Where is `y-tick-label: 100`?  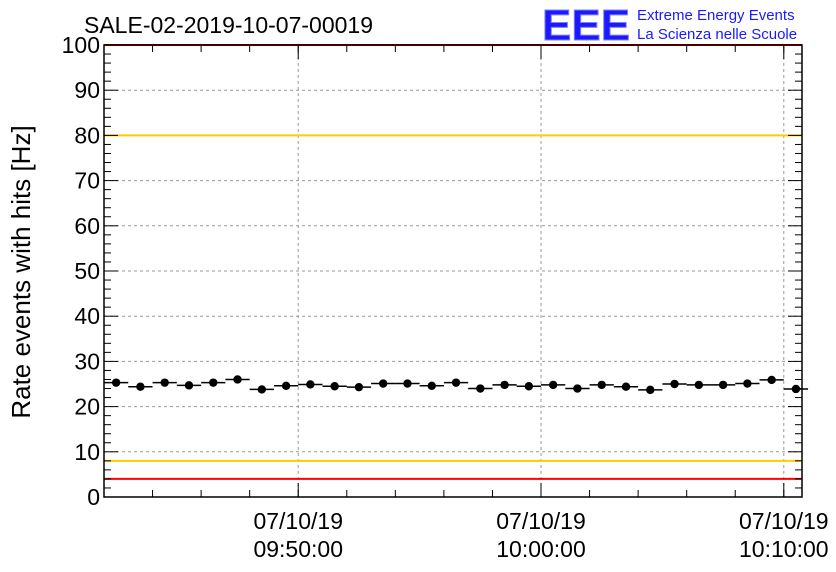
y-tick-label: 100 is located at coordinates (81, 45).